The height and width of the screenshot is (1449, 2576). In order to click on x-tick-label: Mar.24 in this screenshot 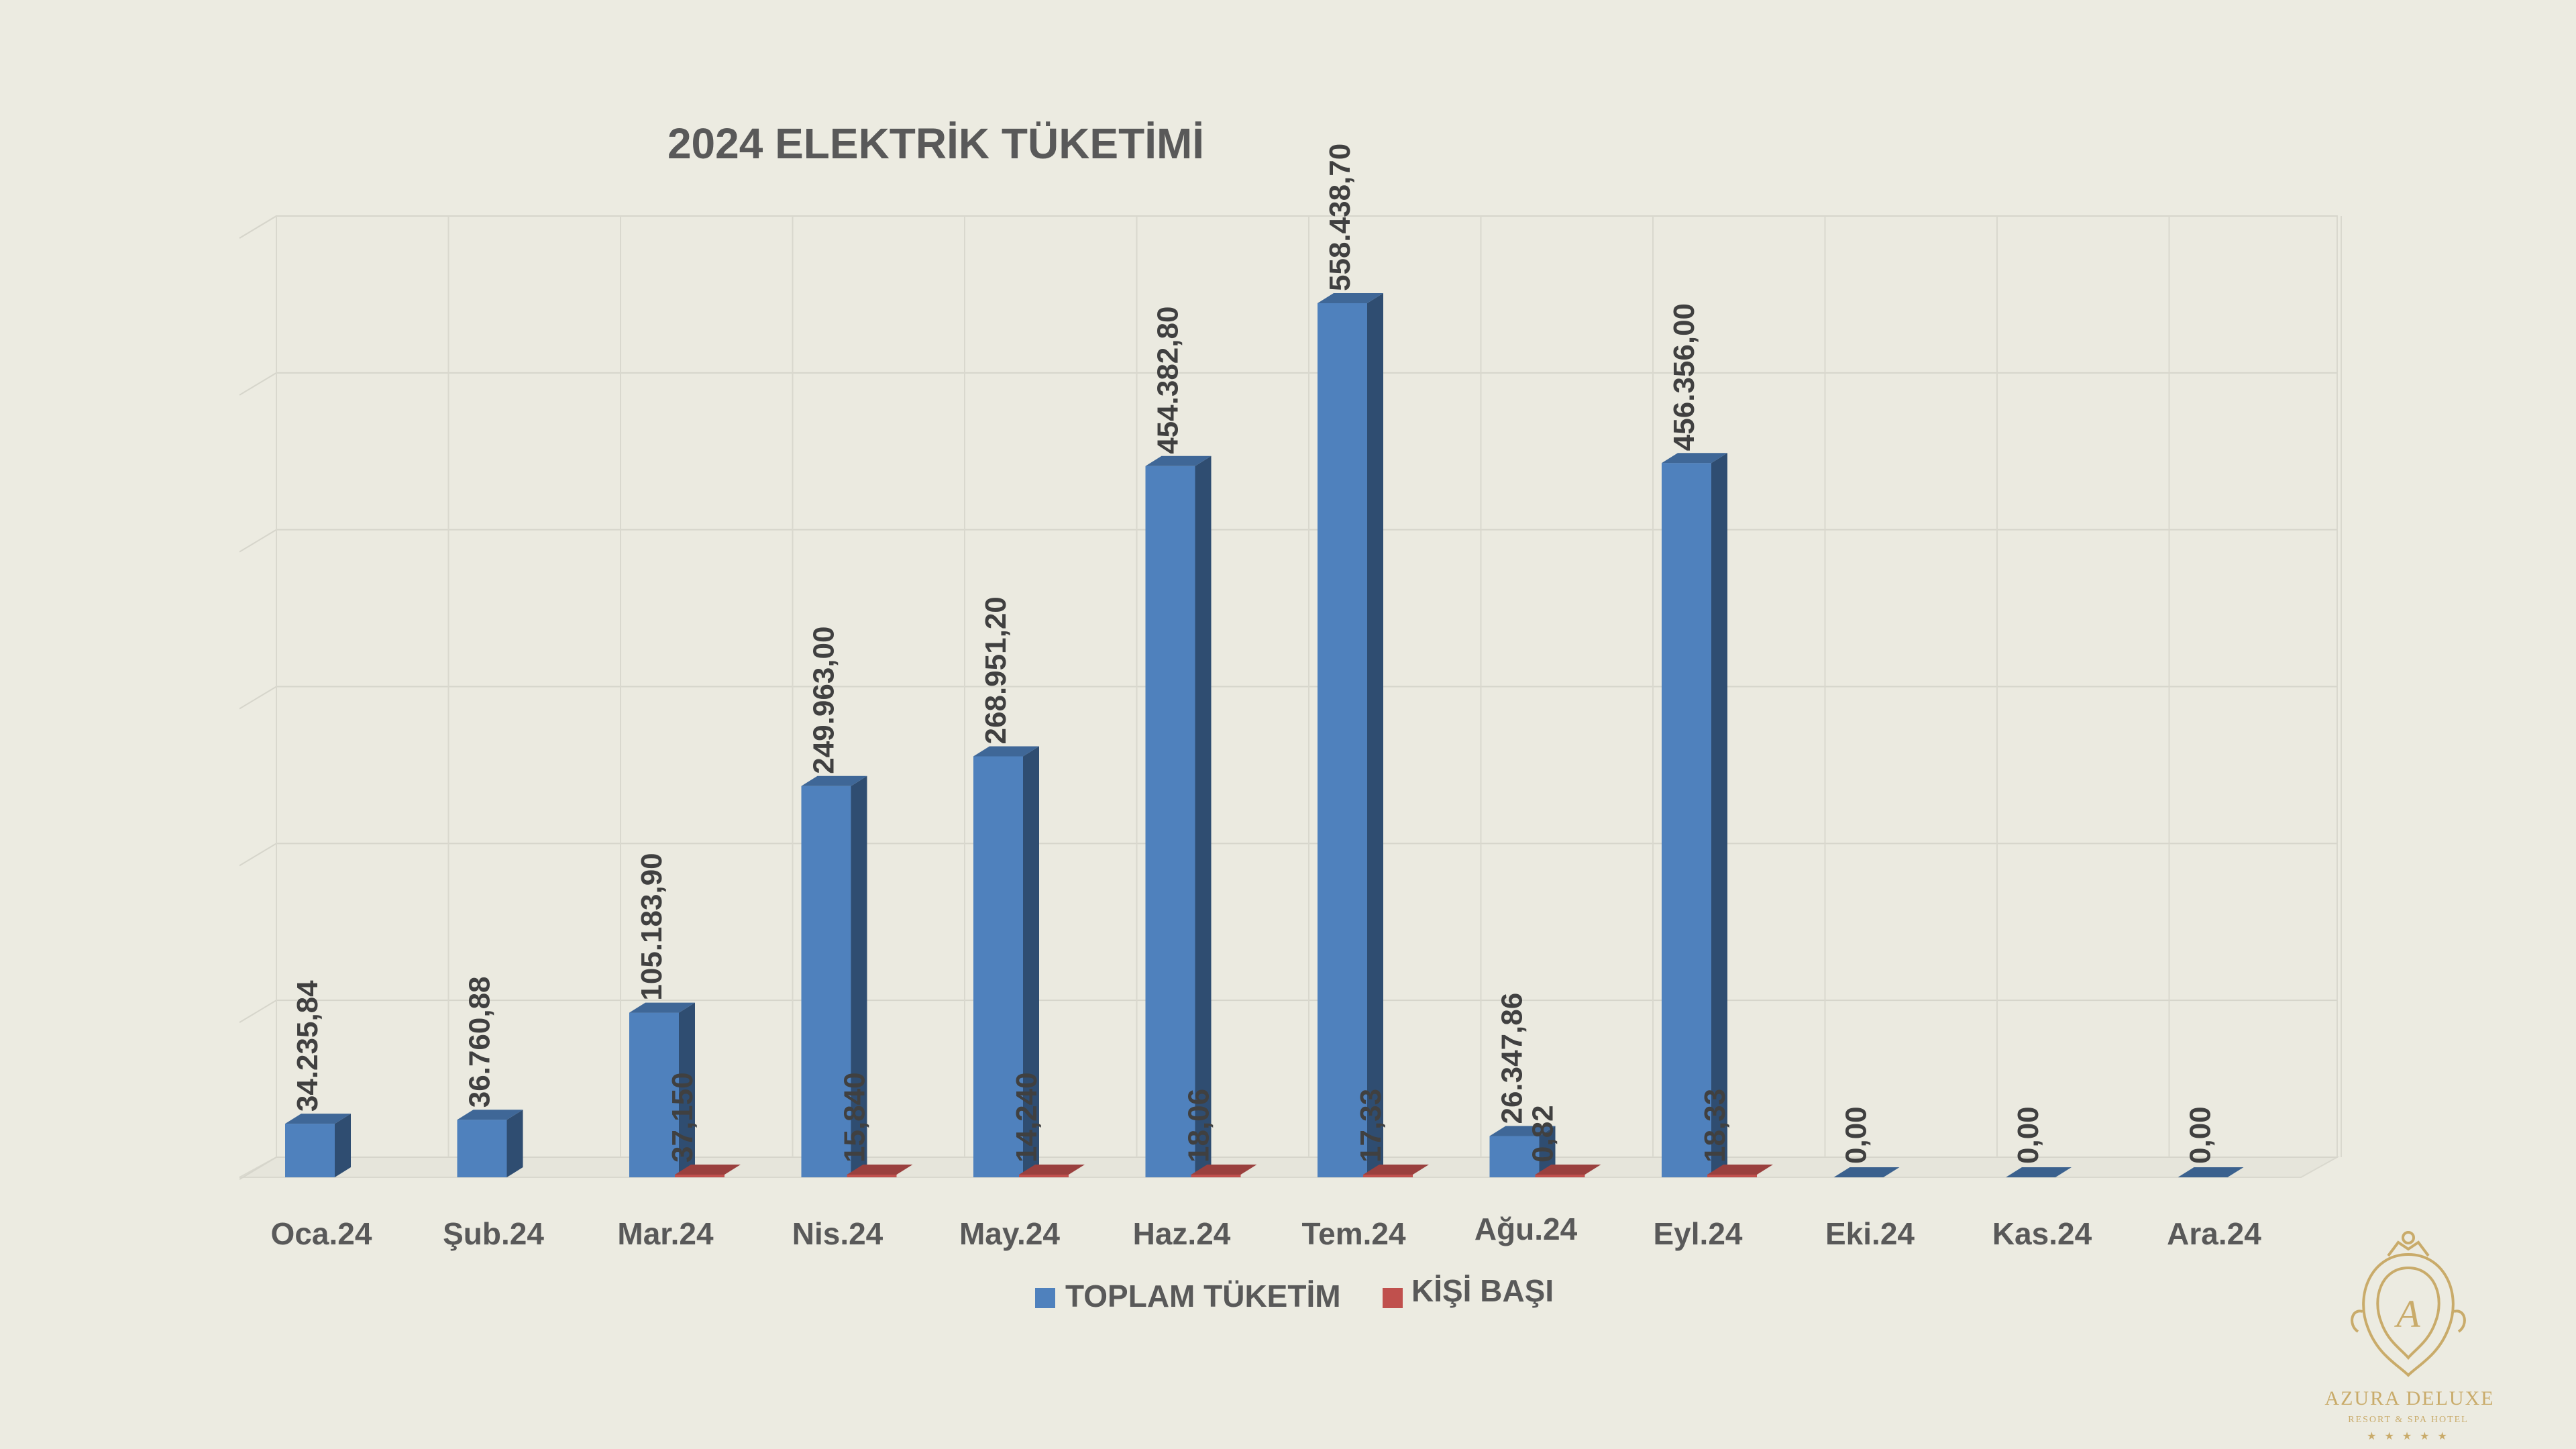, I will do `click(665, 1233)`.